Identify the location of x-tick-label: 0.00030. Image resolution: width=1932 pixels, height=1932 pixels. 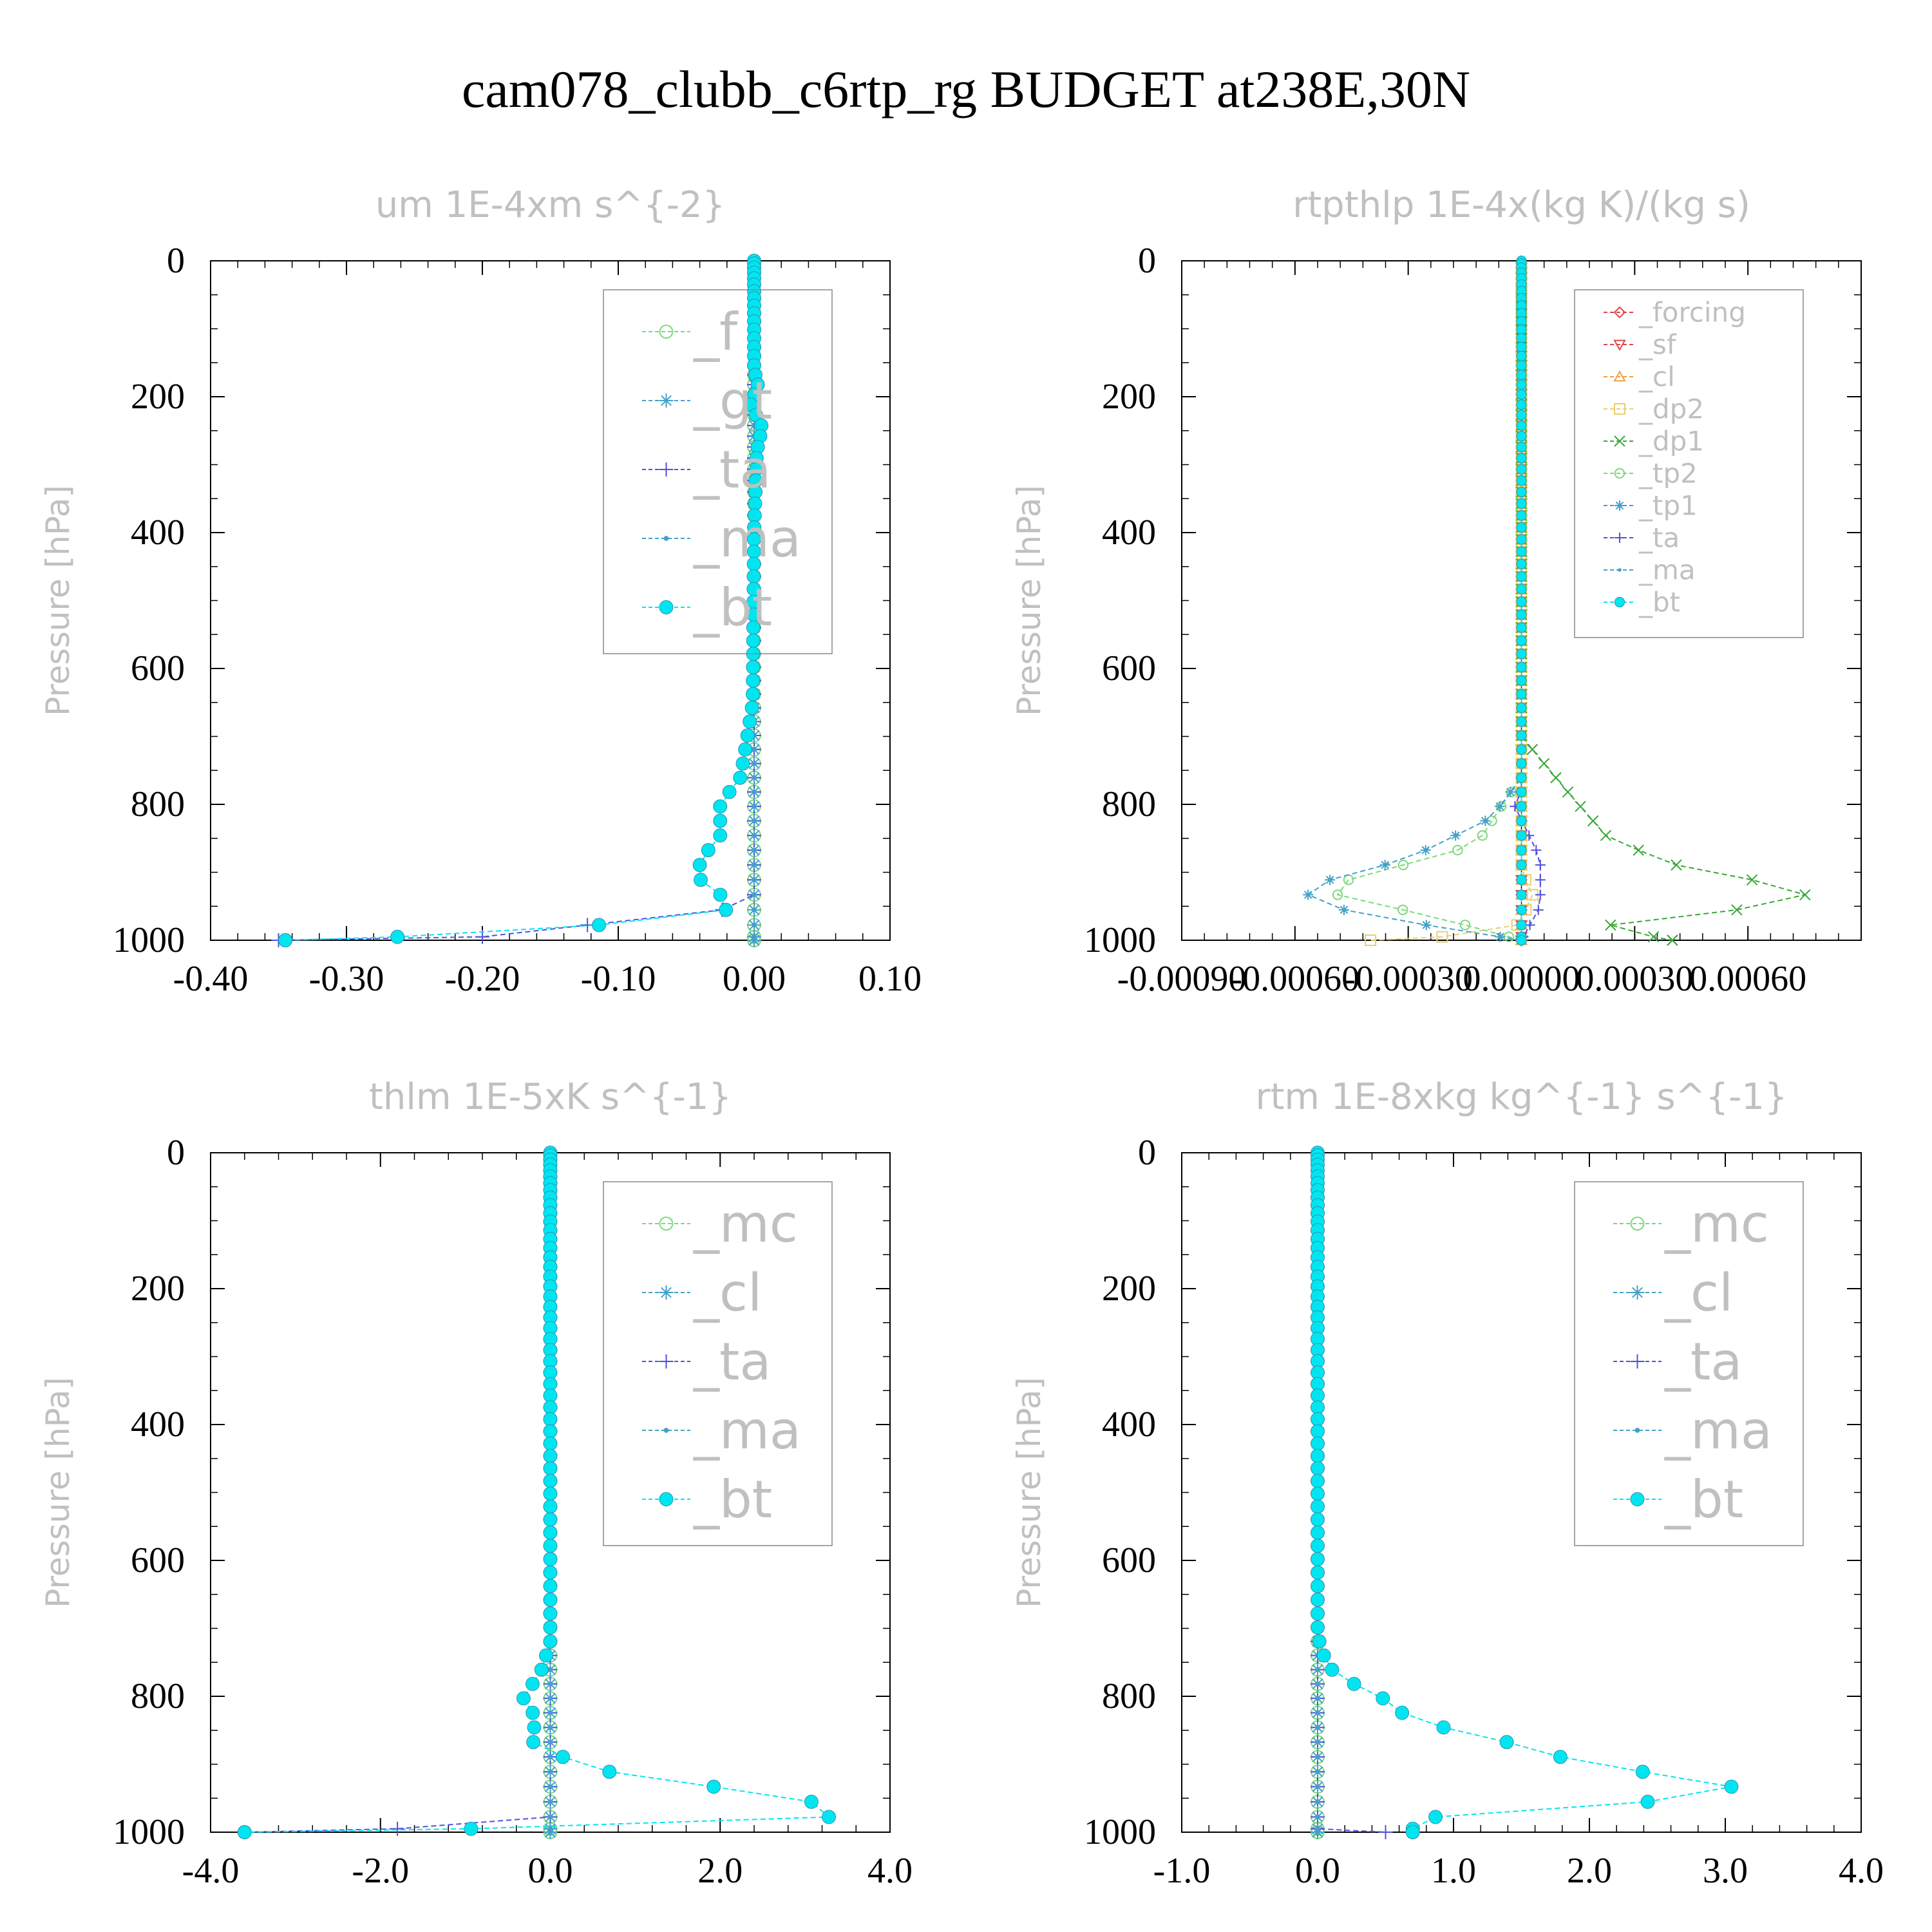
(1634, 979).